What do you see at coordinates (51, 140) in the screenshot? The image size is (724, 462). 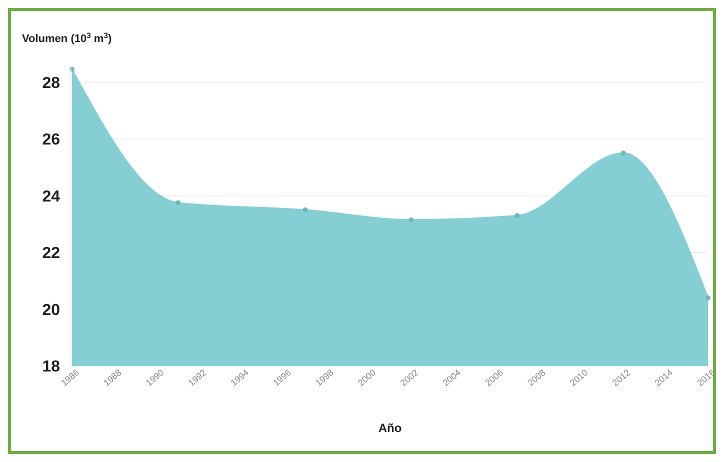 I see `y-tick-label: 26` at bounding box center [51, 140].